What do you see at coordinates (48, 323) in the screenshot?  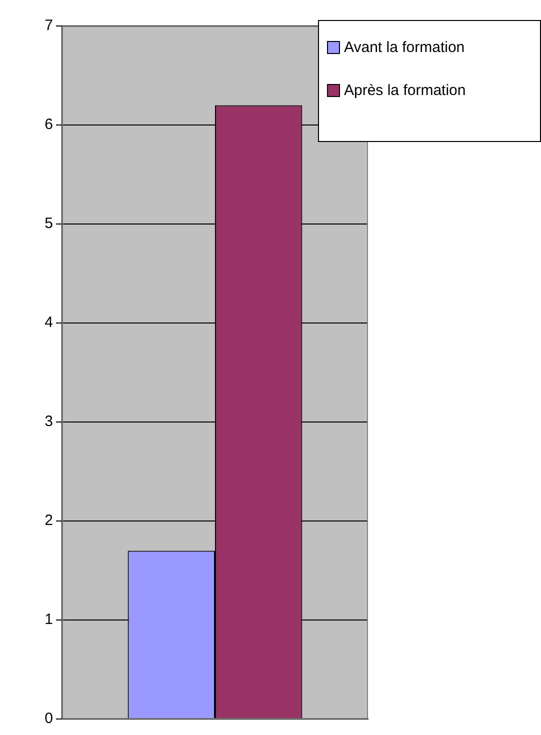 I see `y-tick-label: 4` at bounding box center [48, 323].